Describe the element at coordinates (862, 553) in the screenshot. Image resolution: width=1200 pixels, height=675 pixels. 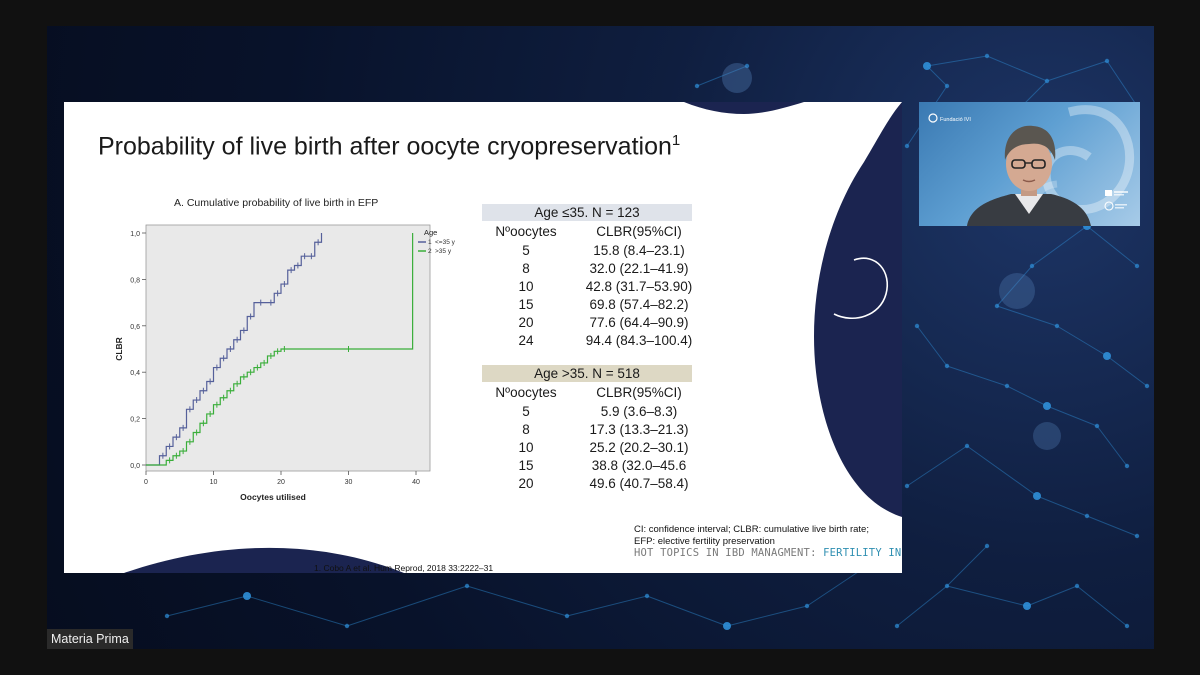
I see `banner-part-2: FERTILITY IN THE SPOTLIGHT` at that location.